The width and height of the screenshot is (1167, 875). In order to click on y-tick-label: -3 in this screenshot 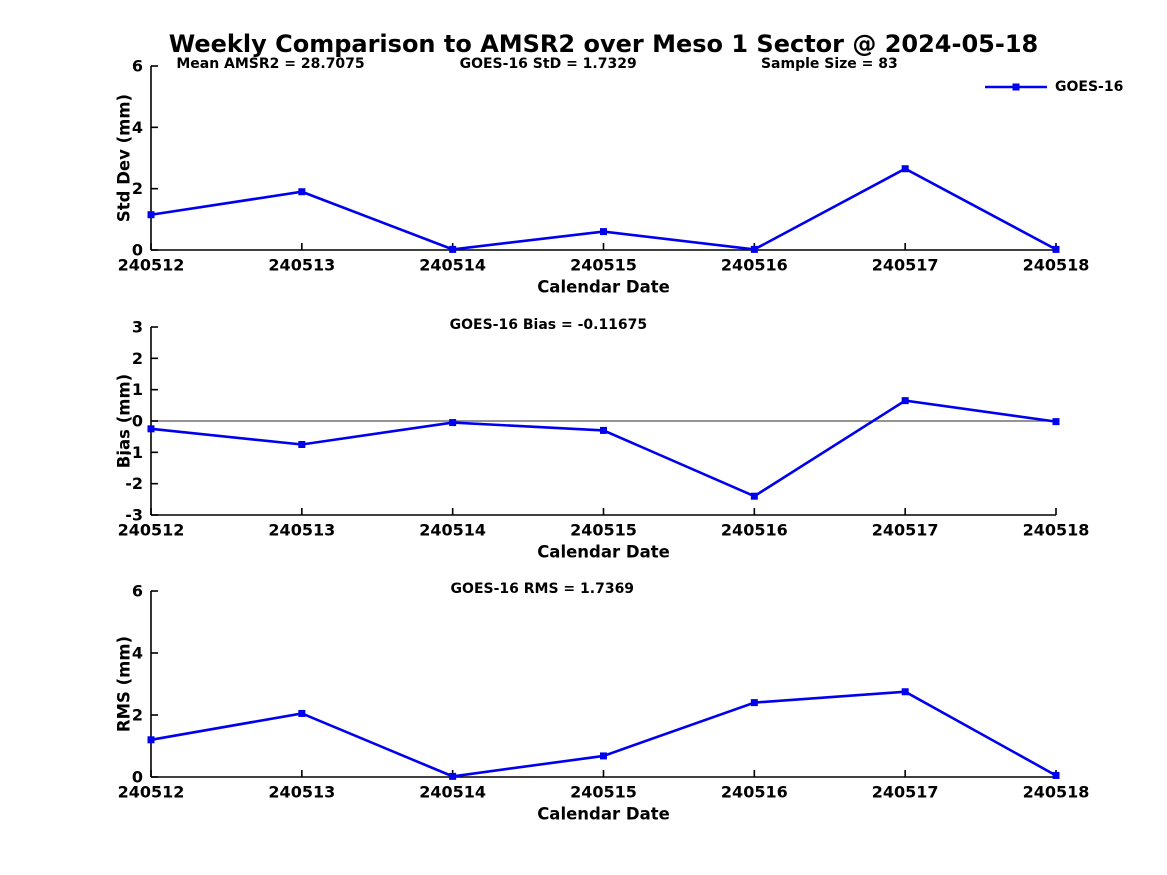, I will do `click(134, 515)`.